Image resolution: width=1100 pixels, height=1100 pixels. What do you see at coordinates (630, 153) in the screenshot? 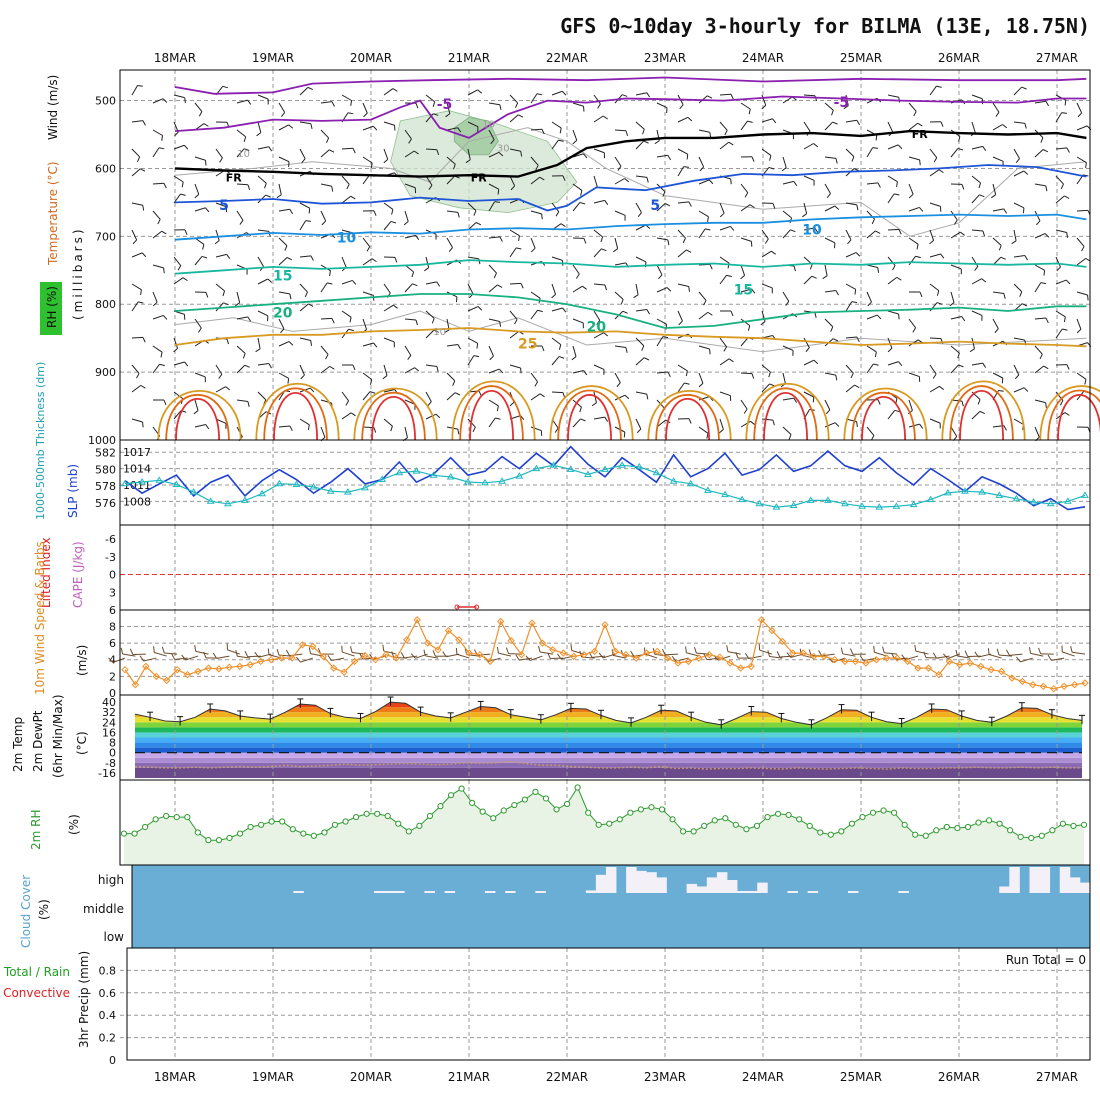
I see `isotherm-FR` at bounding box center [630, 153].